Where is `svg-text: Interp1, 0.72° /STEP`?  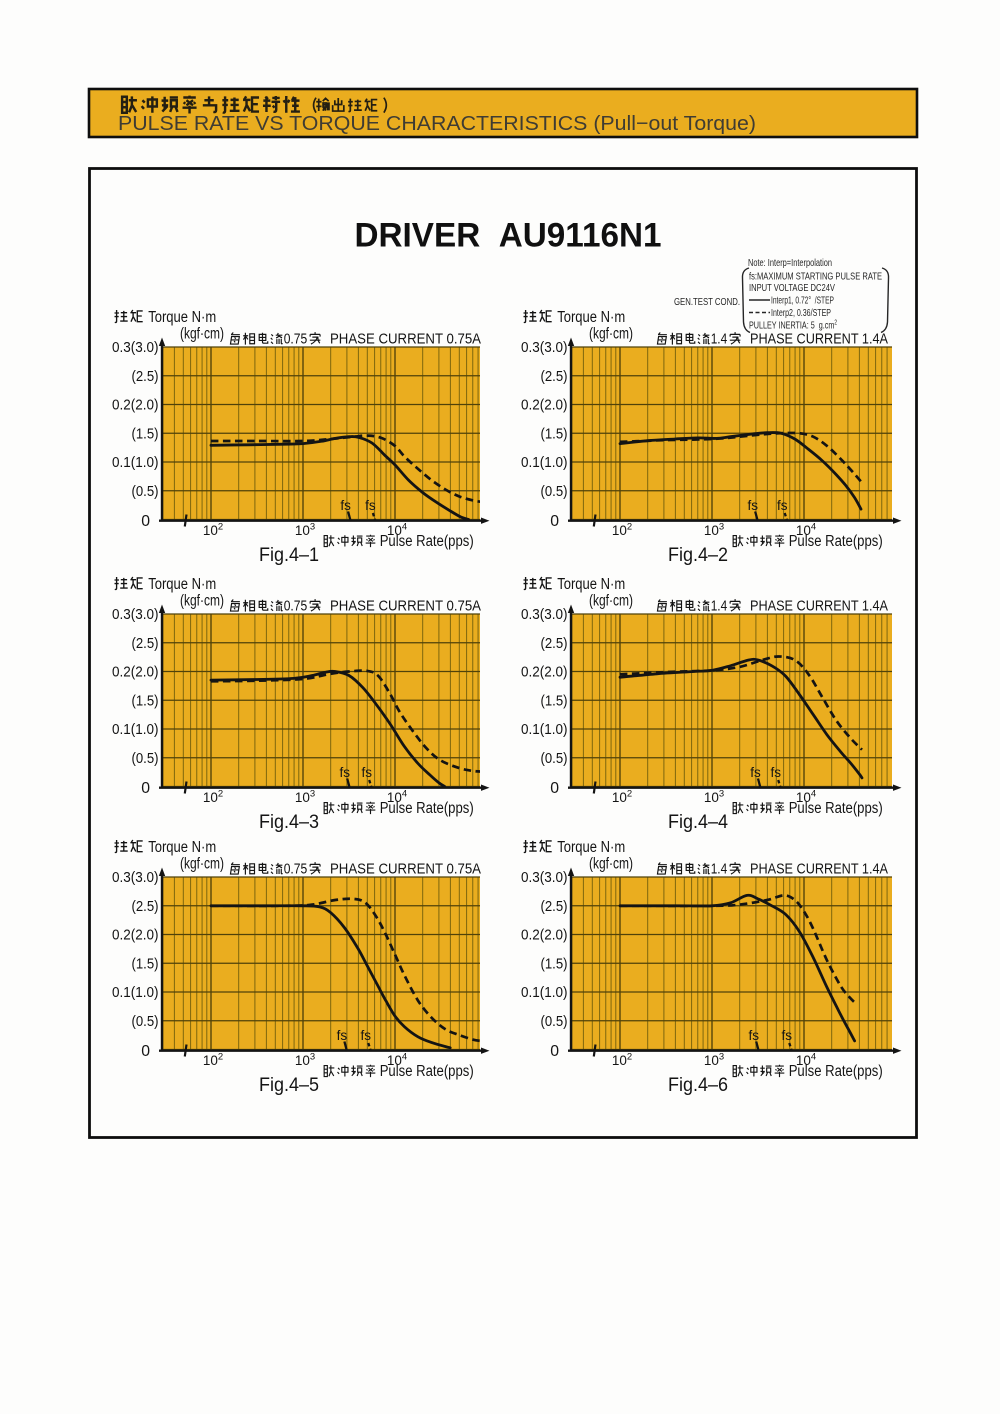 svg-text: Interp1, 0.72° /STEP is located at coordinates (802, 301).